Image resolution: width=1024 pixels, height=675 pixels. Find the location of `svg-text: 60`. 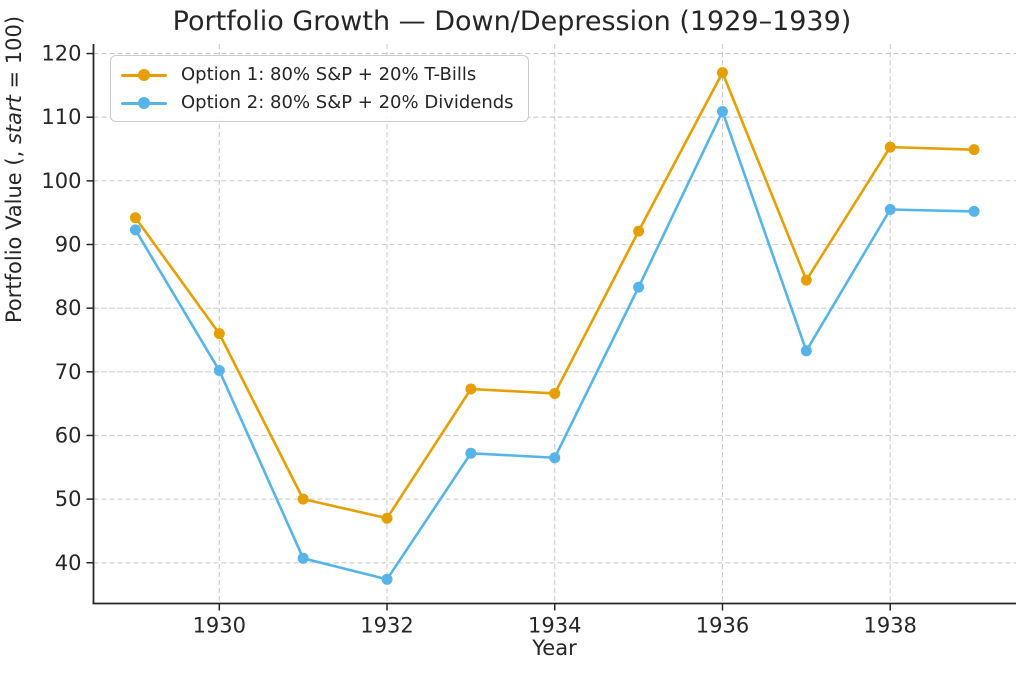

svg-text: 60 is located at coordinates (68, 435).